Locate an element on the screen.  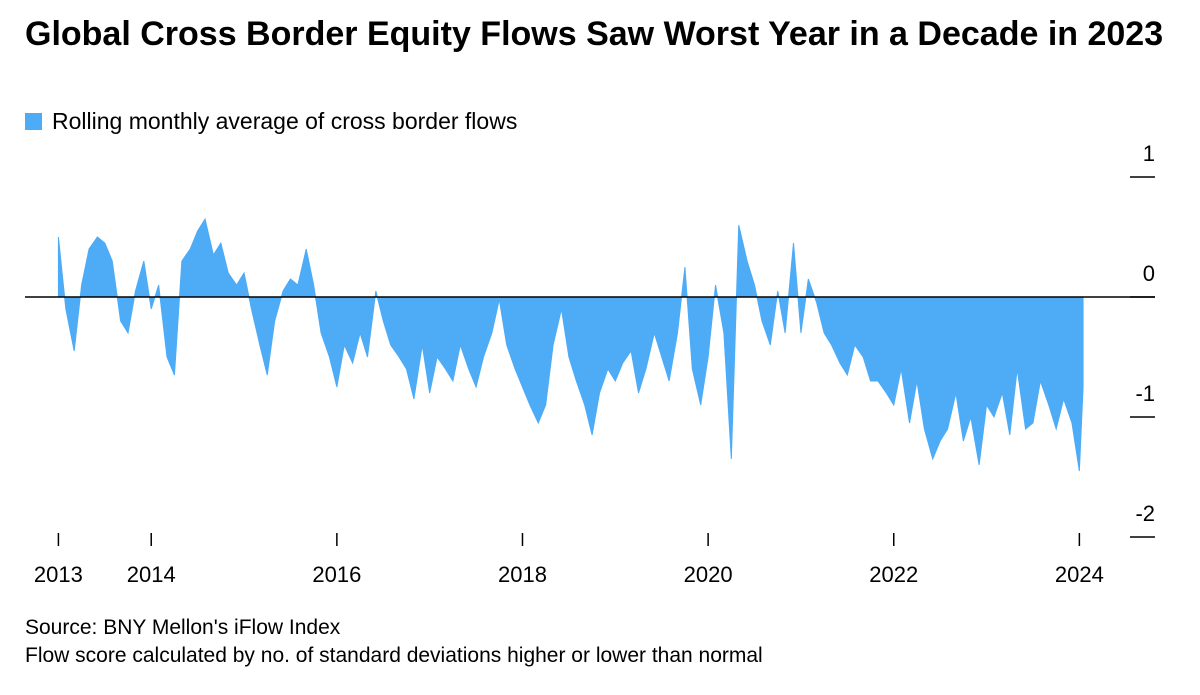
legend-swatch is located at coordinates (33, 121).